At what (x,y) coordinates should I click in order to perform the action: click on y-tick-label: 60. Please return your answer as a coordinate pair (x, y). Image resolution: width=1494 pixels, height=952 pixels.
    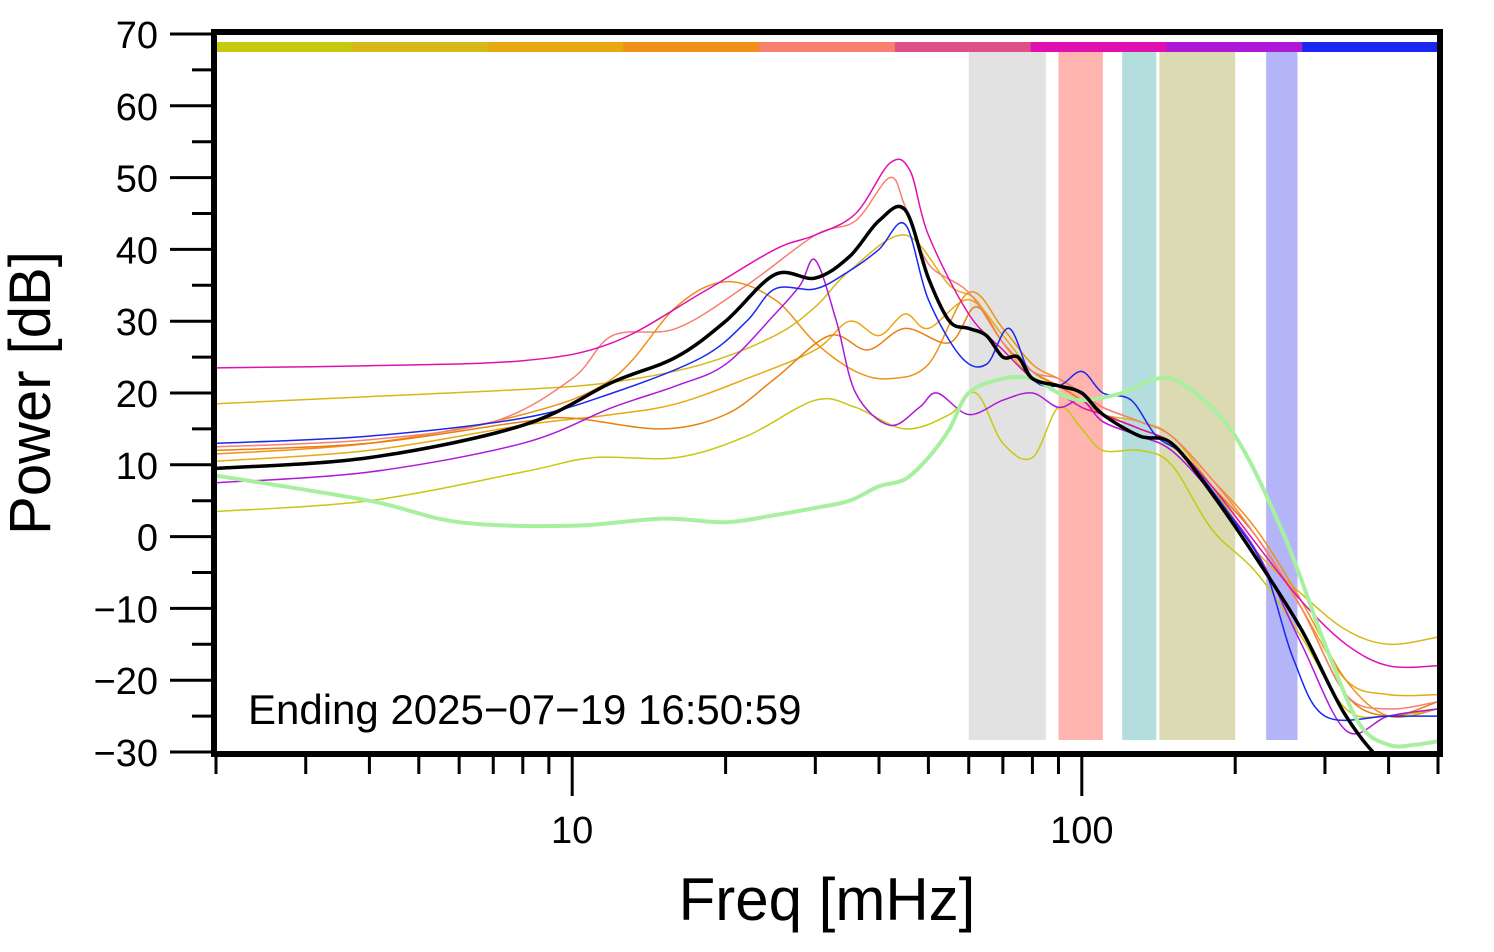
    Looking at the image, I should click on (137, 108).